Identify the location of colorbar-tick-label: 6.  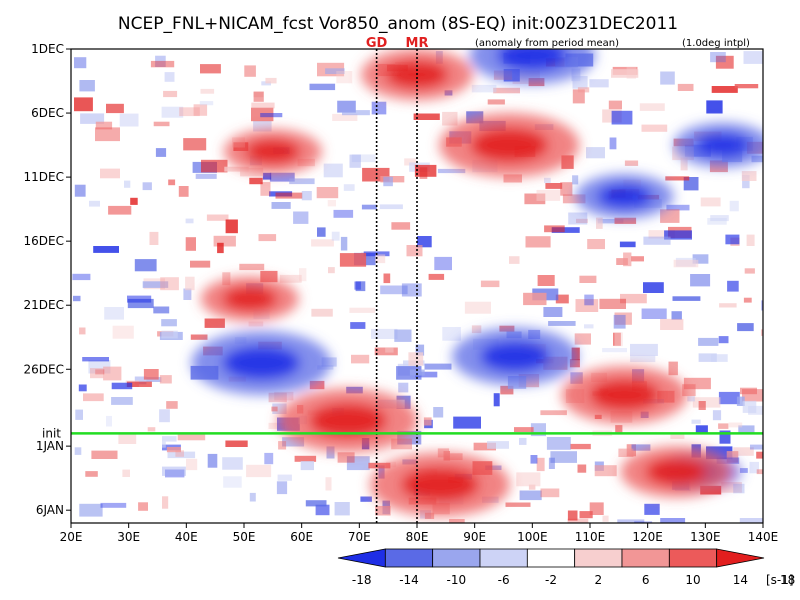
(646, 580).